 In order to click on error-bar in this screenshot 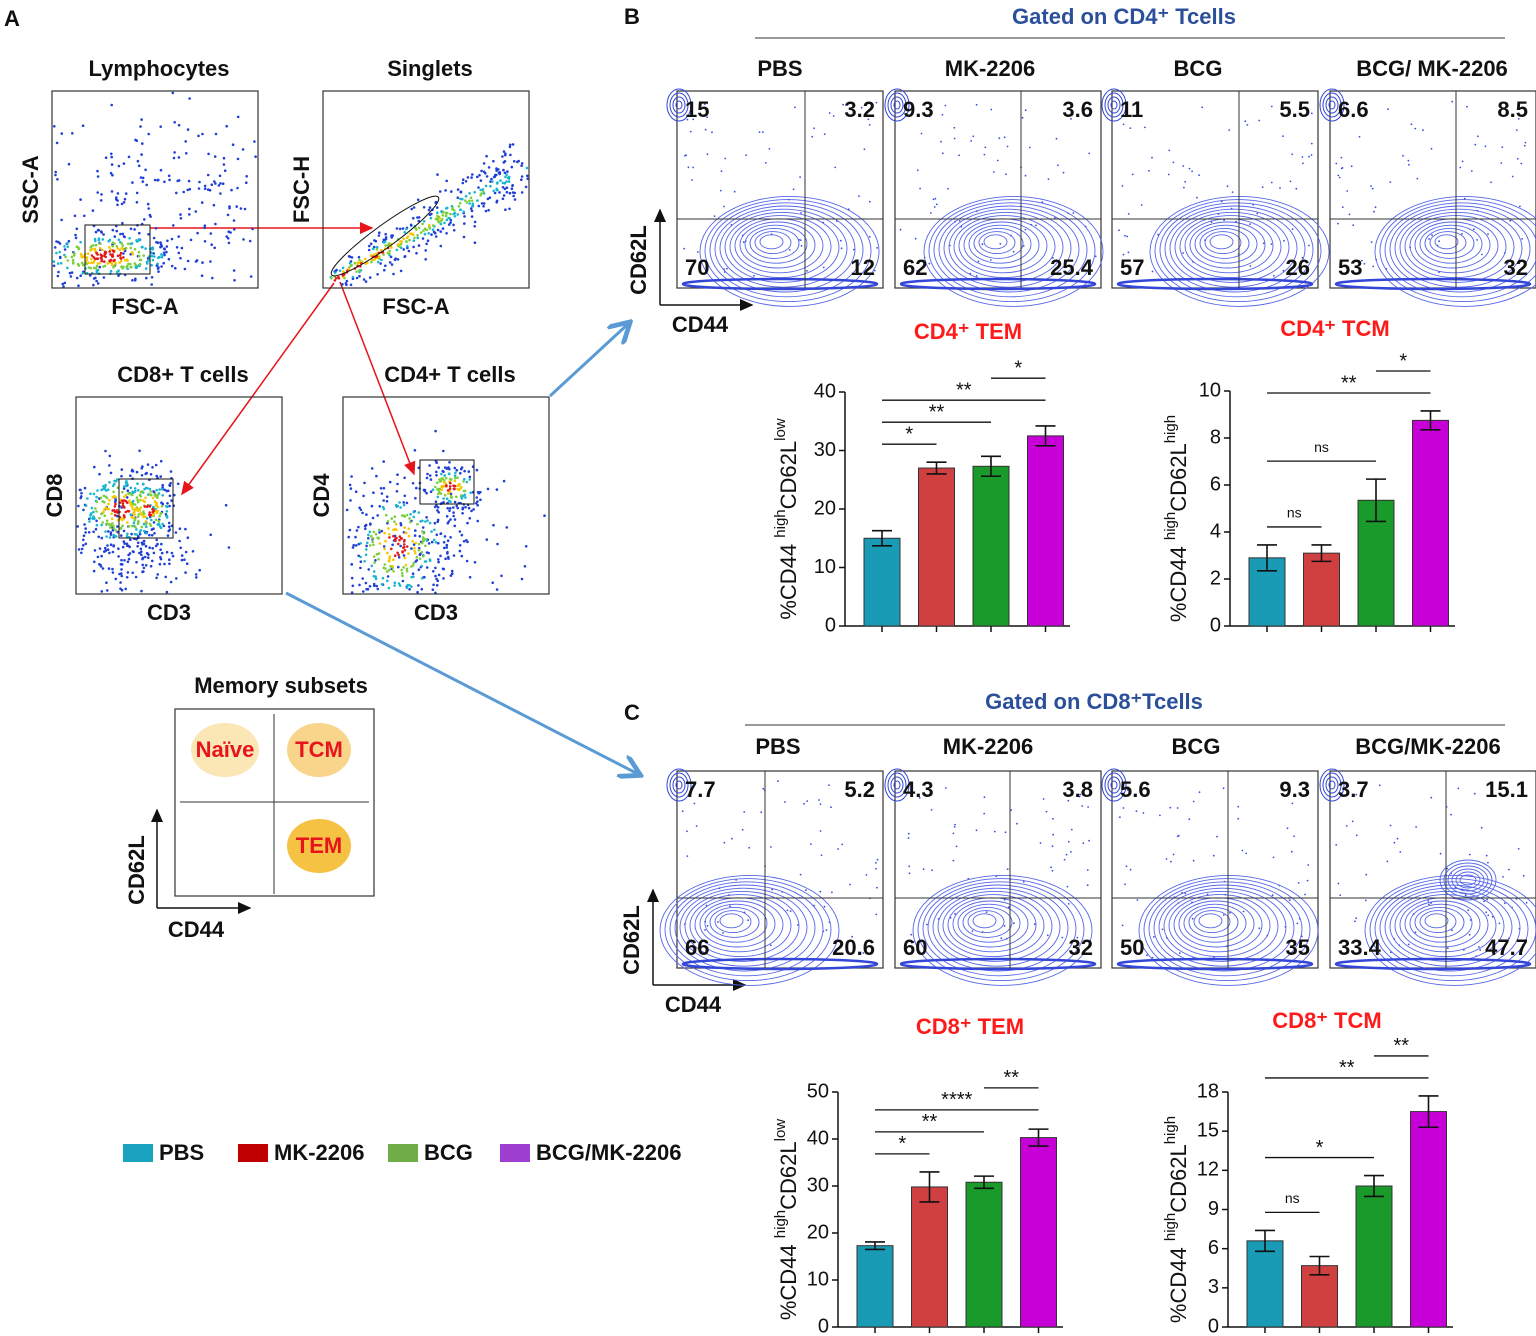, I will do `click(1374, 1186)`.